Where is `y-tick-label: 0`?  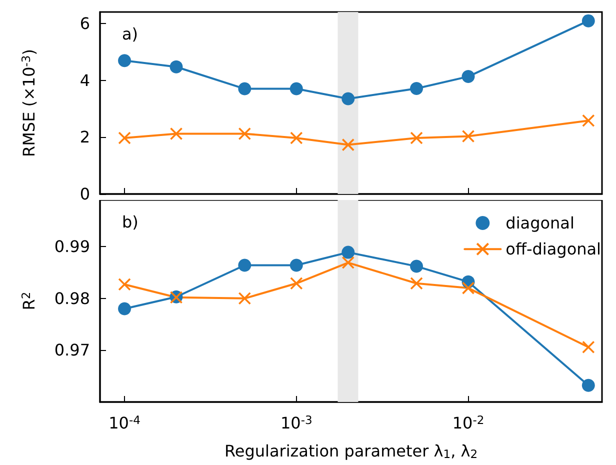
y-tick-label: 0 is located at coordinates (85, 194).